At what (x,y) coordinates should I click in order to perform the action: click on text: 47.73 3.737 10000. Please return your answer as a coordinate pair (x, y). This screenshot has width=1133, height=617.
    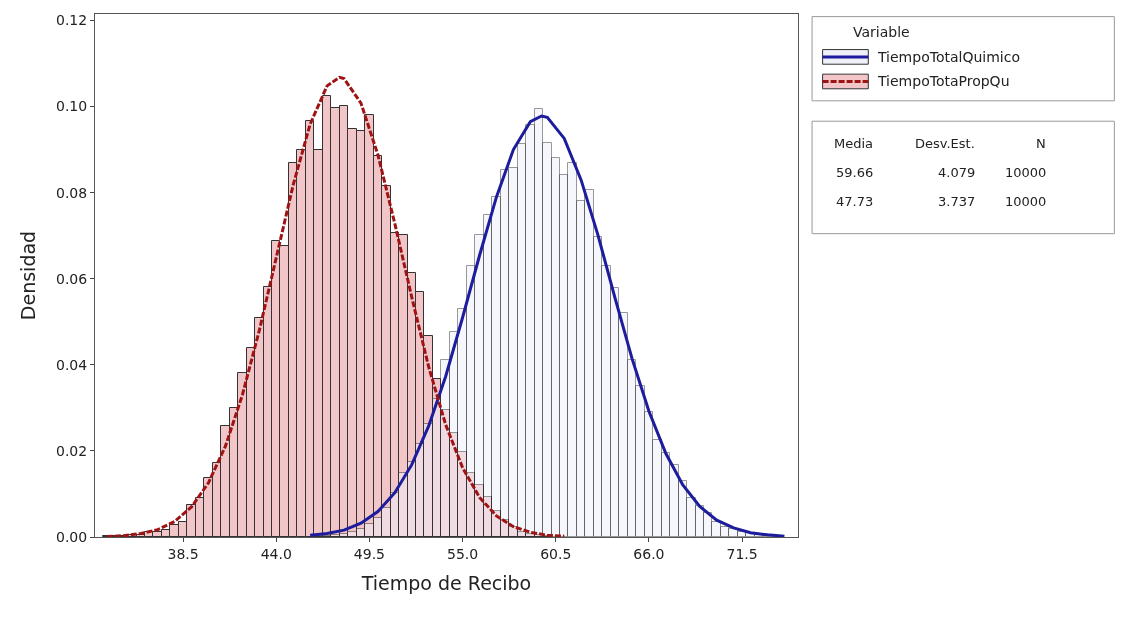
    Looking at the image, I should click on (941, 201).